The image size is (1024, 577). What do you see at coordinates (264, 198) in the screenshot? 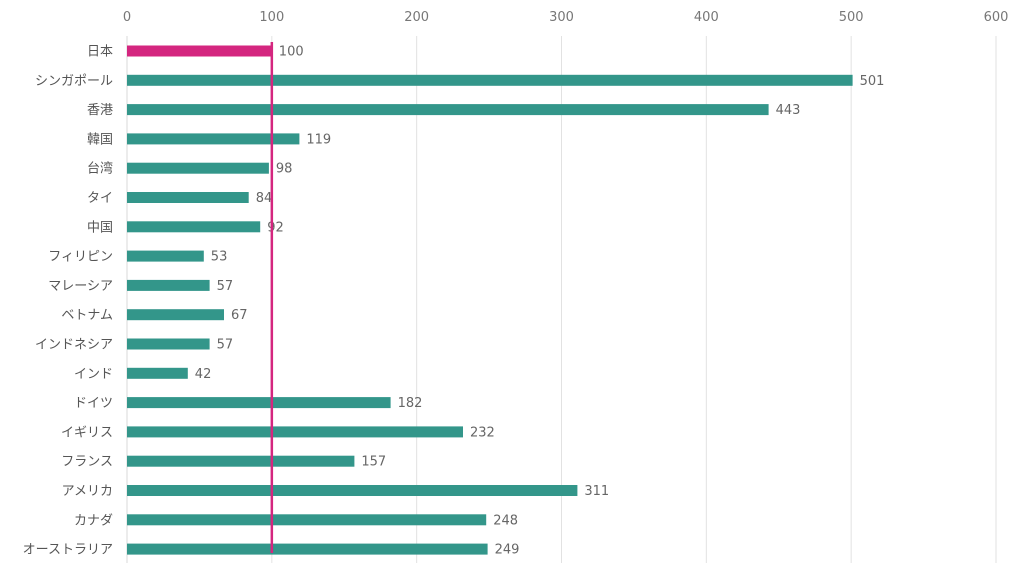
I see `data-label: 84` at bounding box center [264, 198].